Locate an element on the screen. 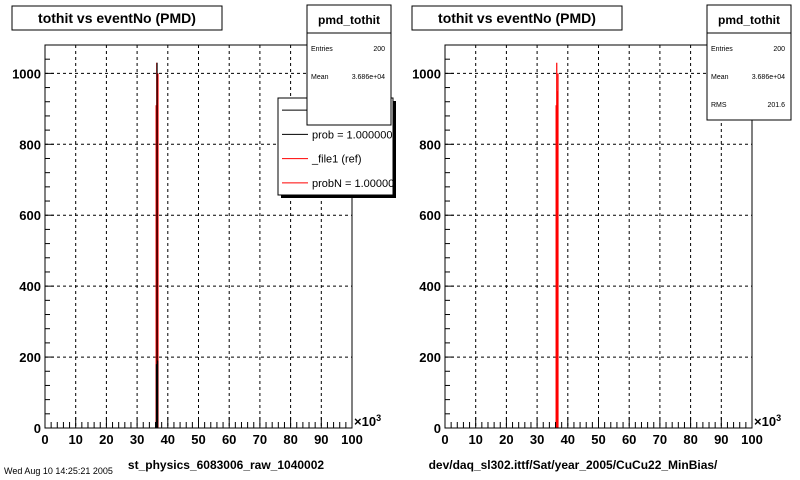 The width and height of the screenshot is (800, 480). series-pmd-tothit is located at coordinates (557, 245).